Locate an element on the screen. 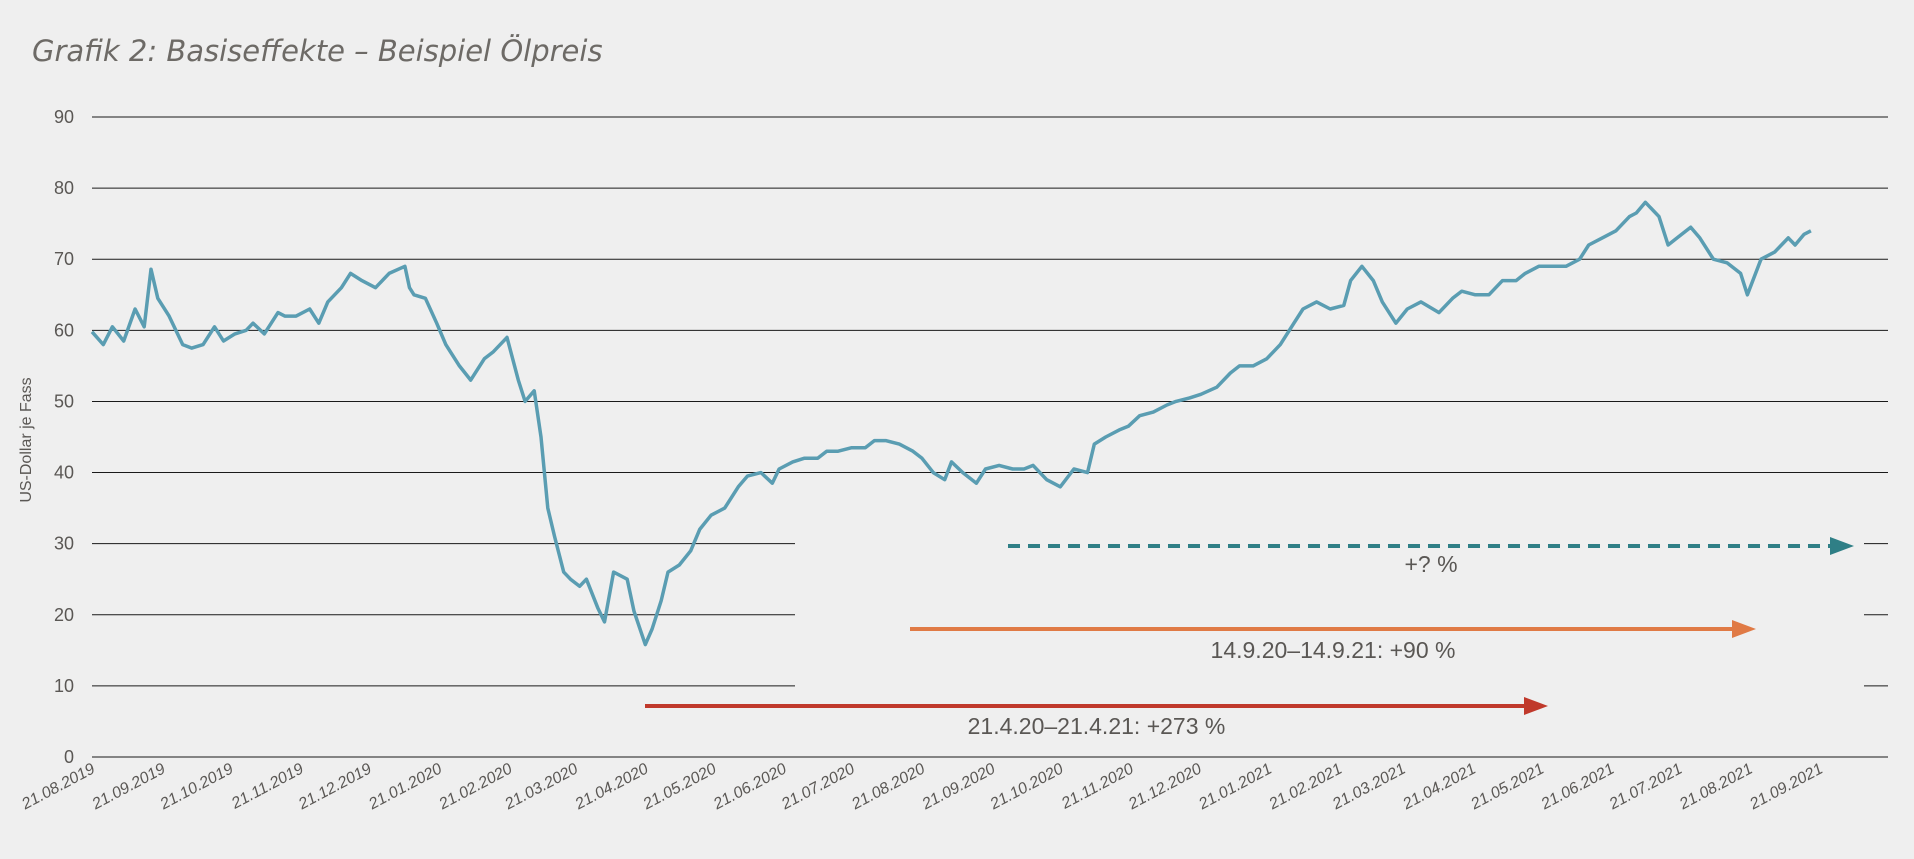 This screenshot has width=1914, height=859. x-tick-label: 21.03.2020 is located at coordinates (541, 786).